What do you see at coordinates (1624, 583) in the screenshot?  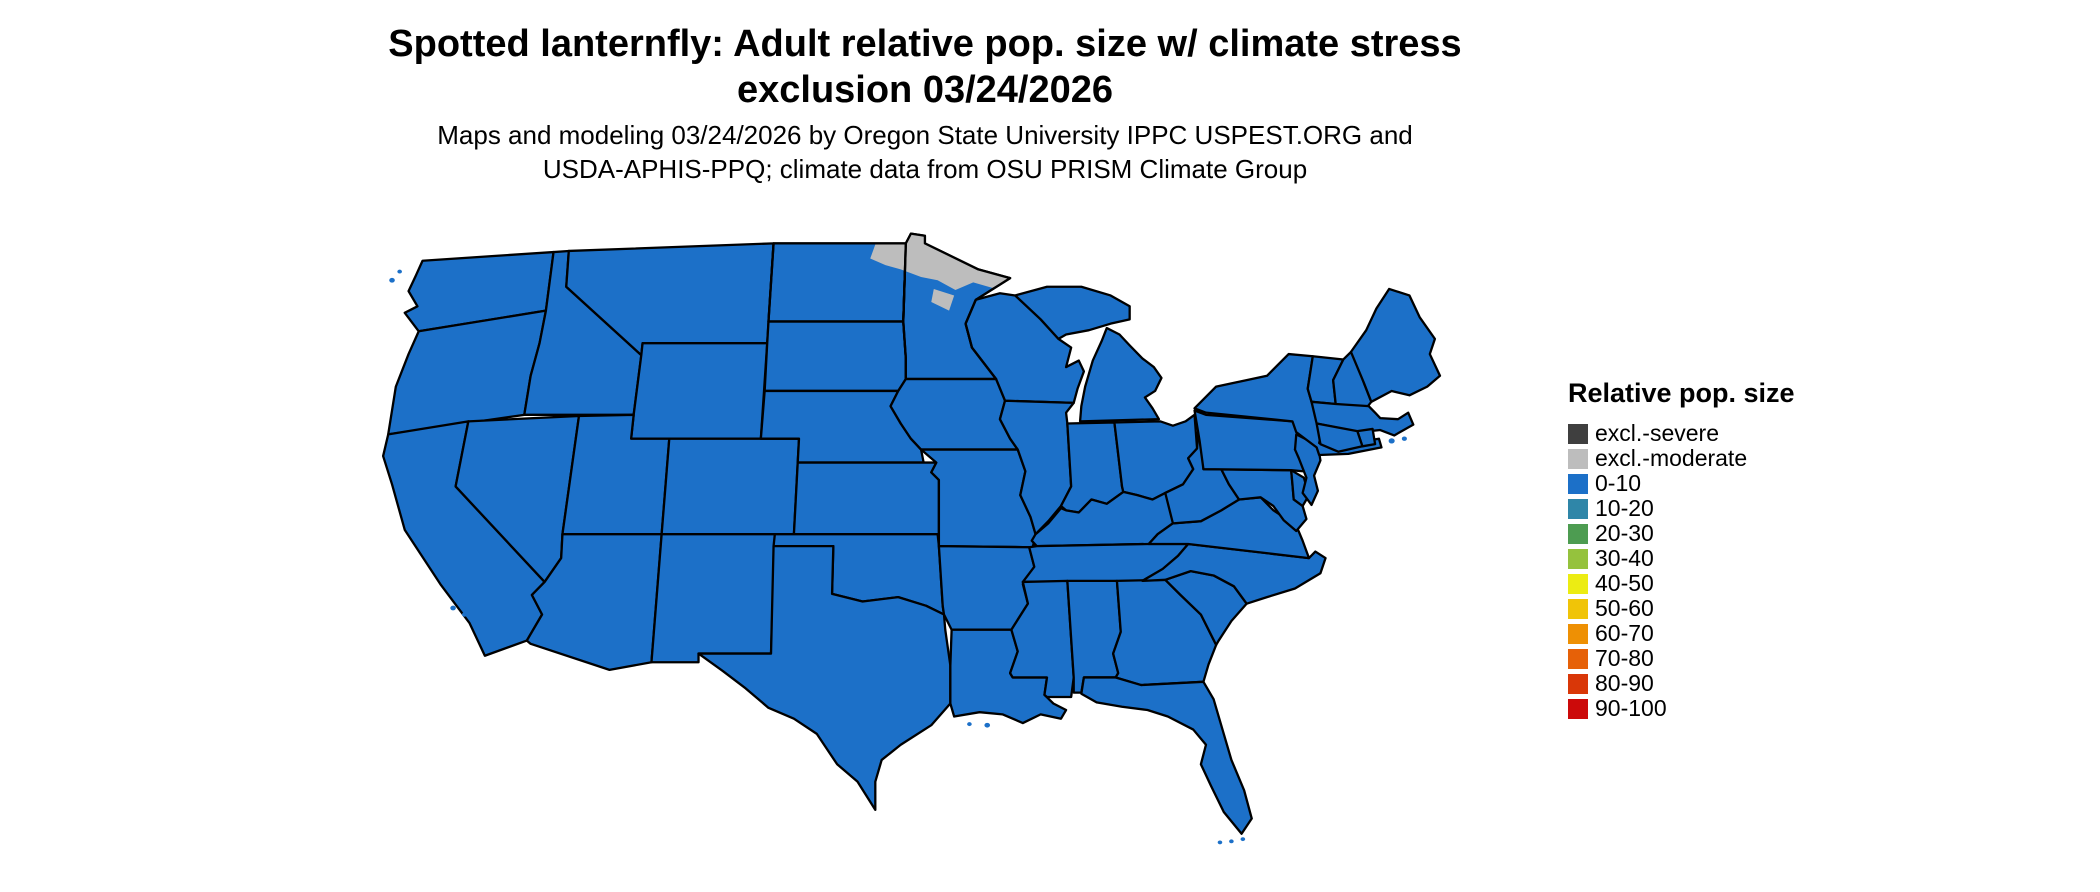 I see `legend-label: 40-50` at bounding box center [1624, 583].